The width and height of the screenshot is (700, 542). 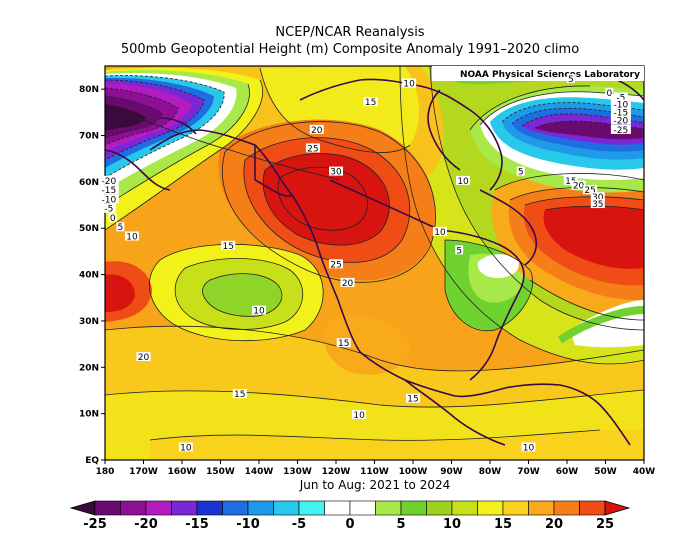 What do you see at coordinates (248, 524) in the screenshot?
I see `colorbar-label: -10` at bounding box center [248, 524].